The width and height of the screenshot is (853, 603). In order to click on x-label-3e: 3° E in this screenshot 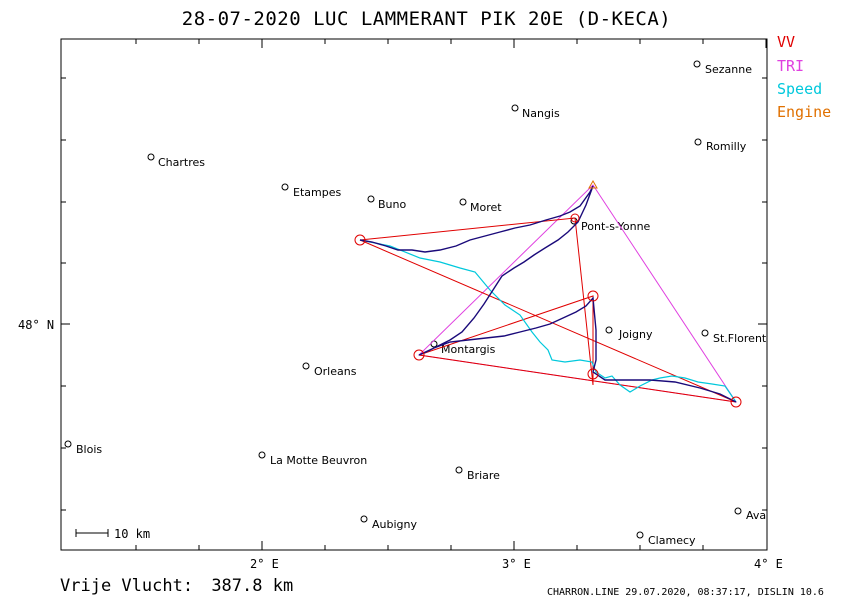, I will do `click(516, 564)`.